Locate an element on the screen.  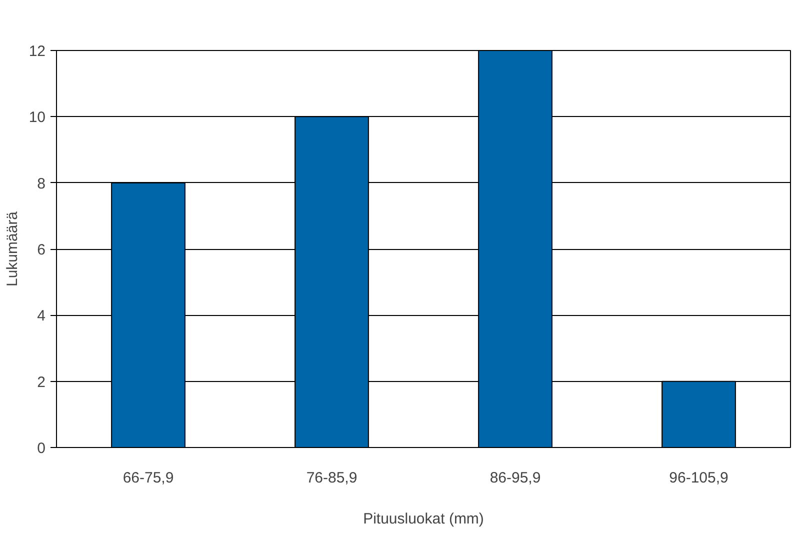
y-axis-title: Lukumäärä is located at coordinates (12, 248).